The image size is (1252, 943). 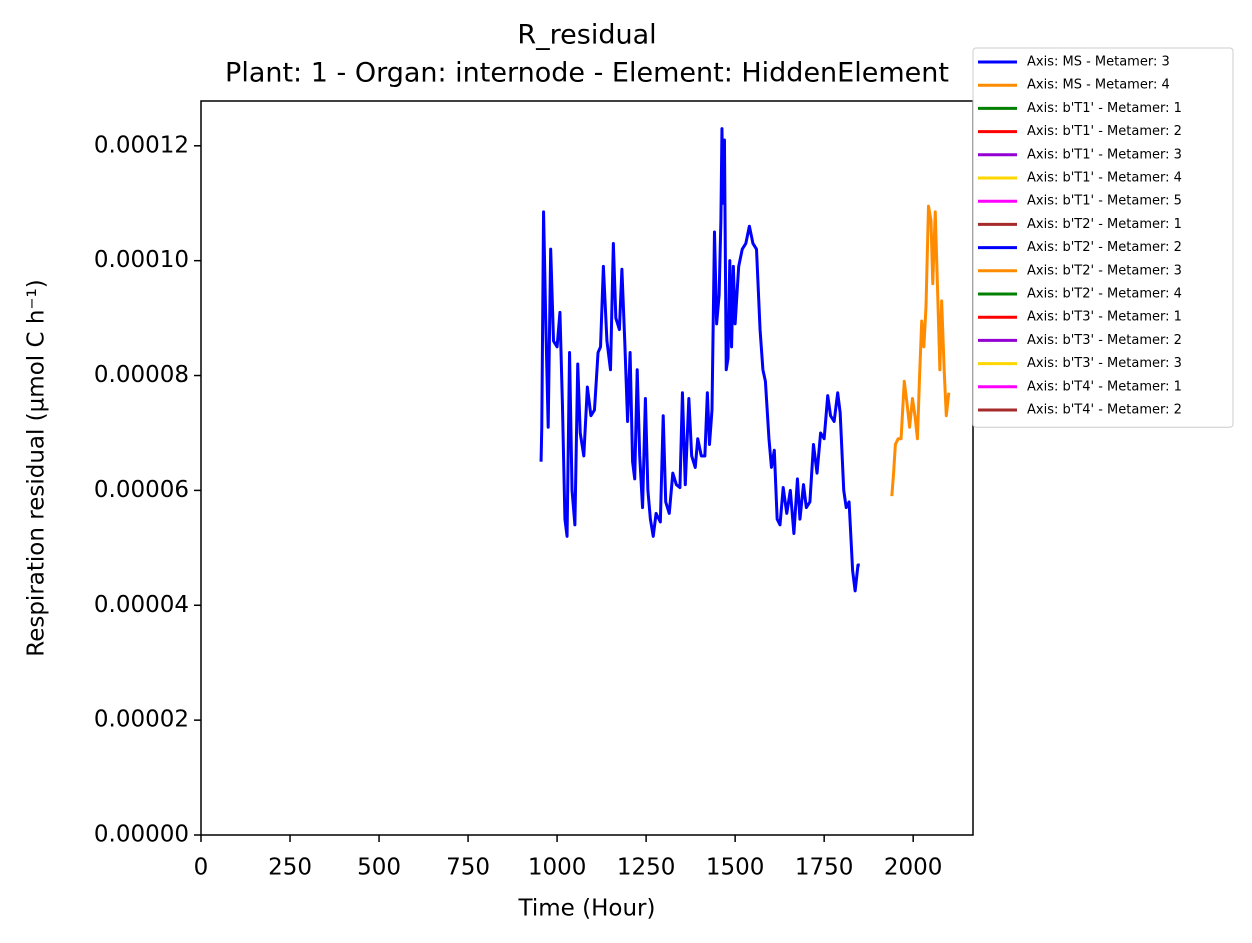 I want to click on x-tick-label: 250, so click(x=290, y=868).